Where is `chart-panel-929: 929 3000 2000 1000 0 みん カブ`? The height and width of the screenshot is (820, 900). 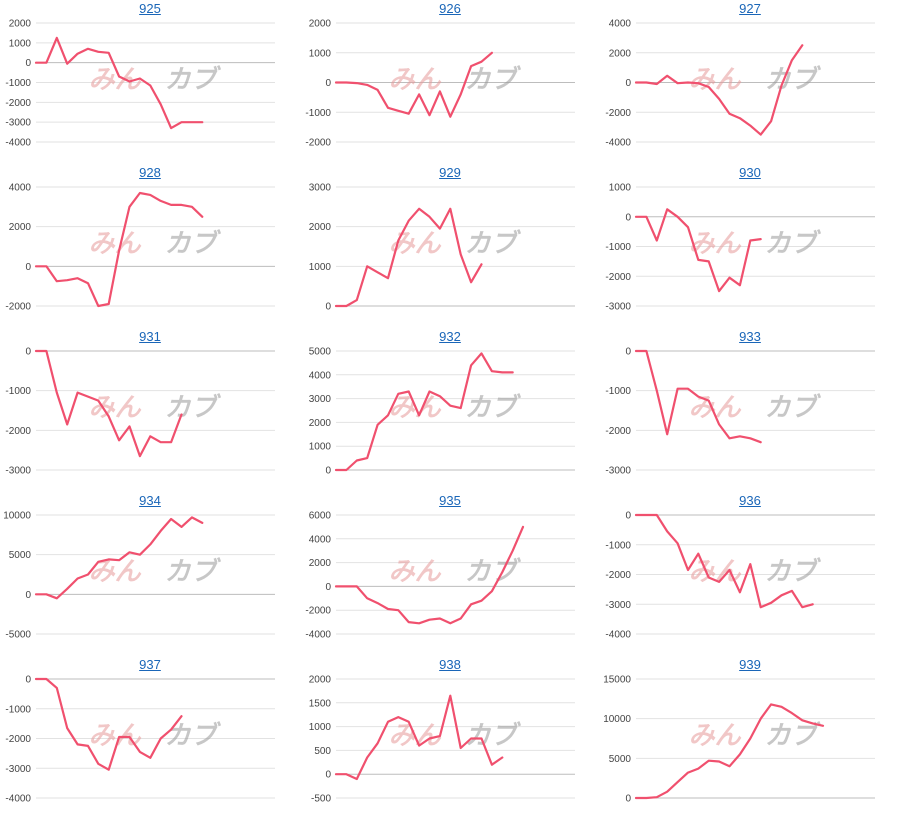
chart-panel-929: 929 3000 2000 1000 0 みん カブ is located at coordinates (450, 246).